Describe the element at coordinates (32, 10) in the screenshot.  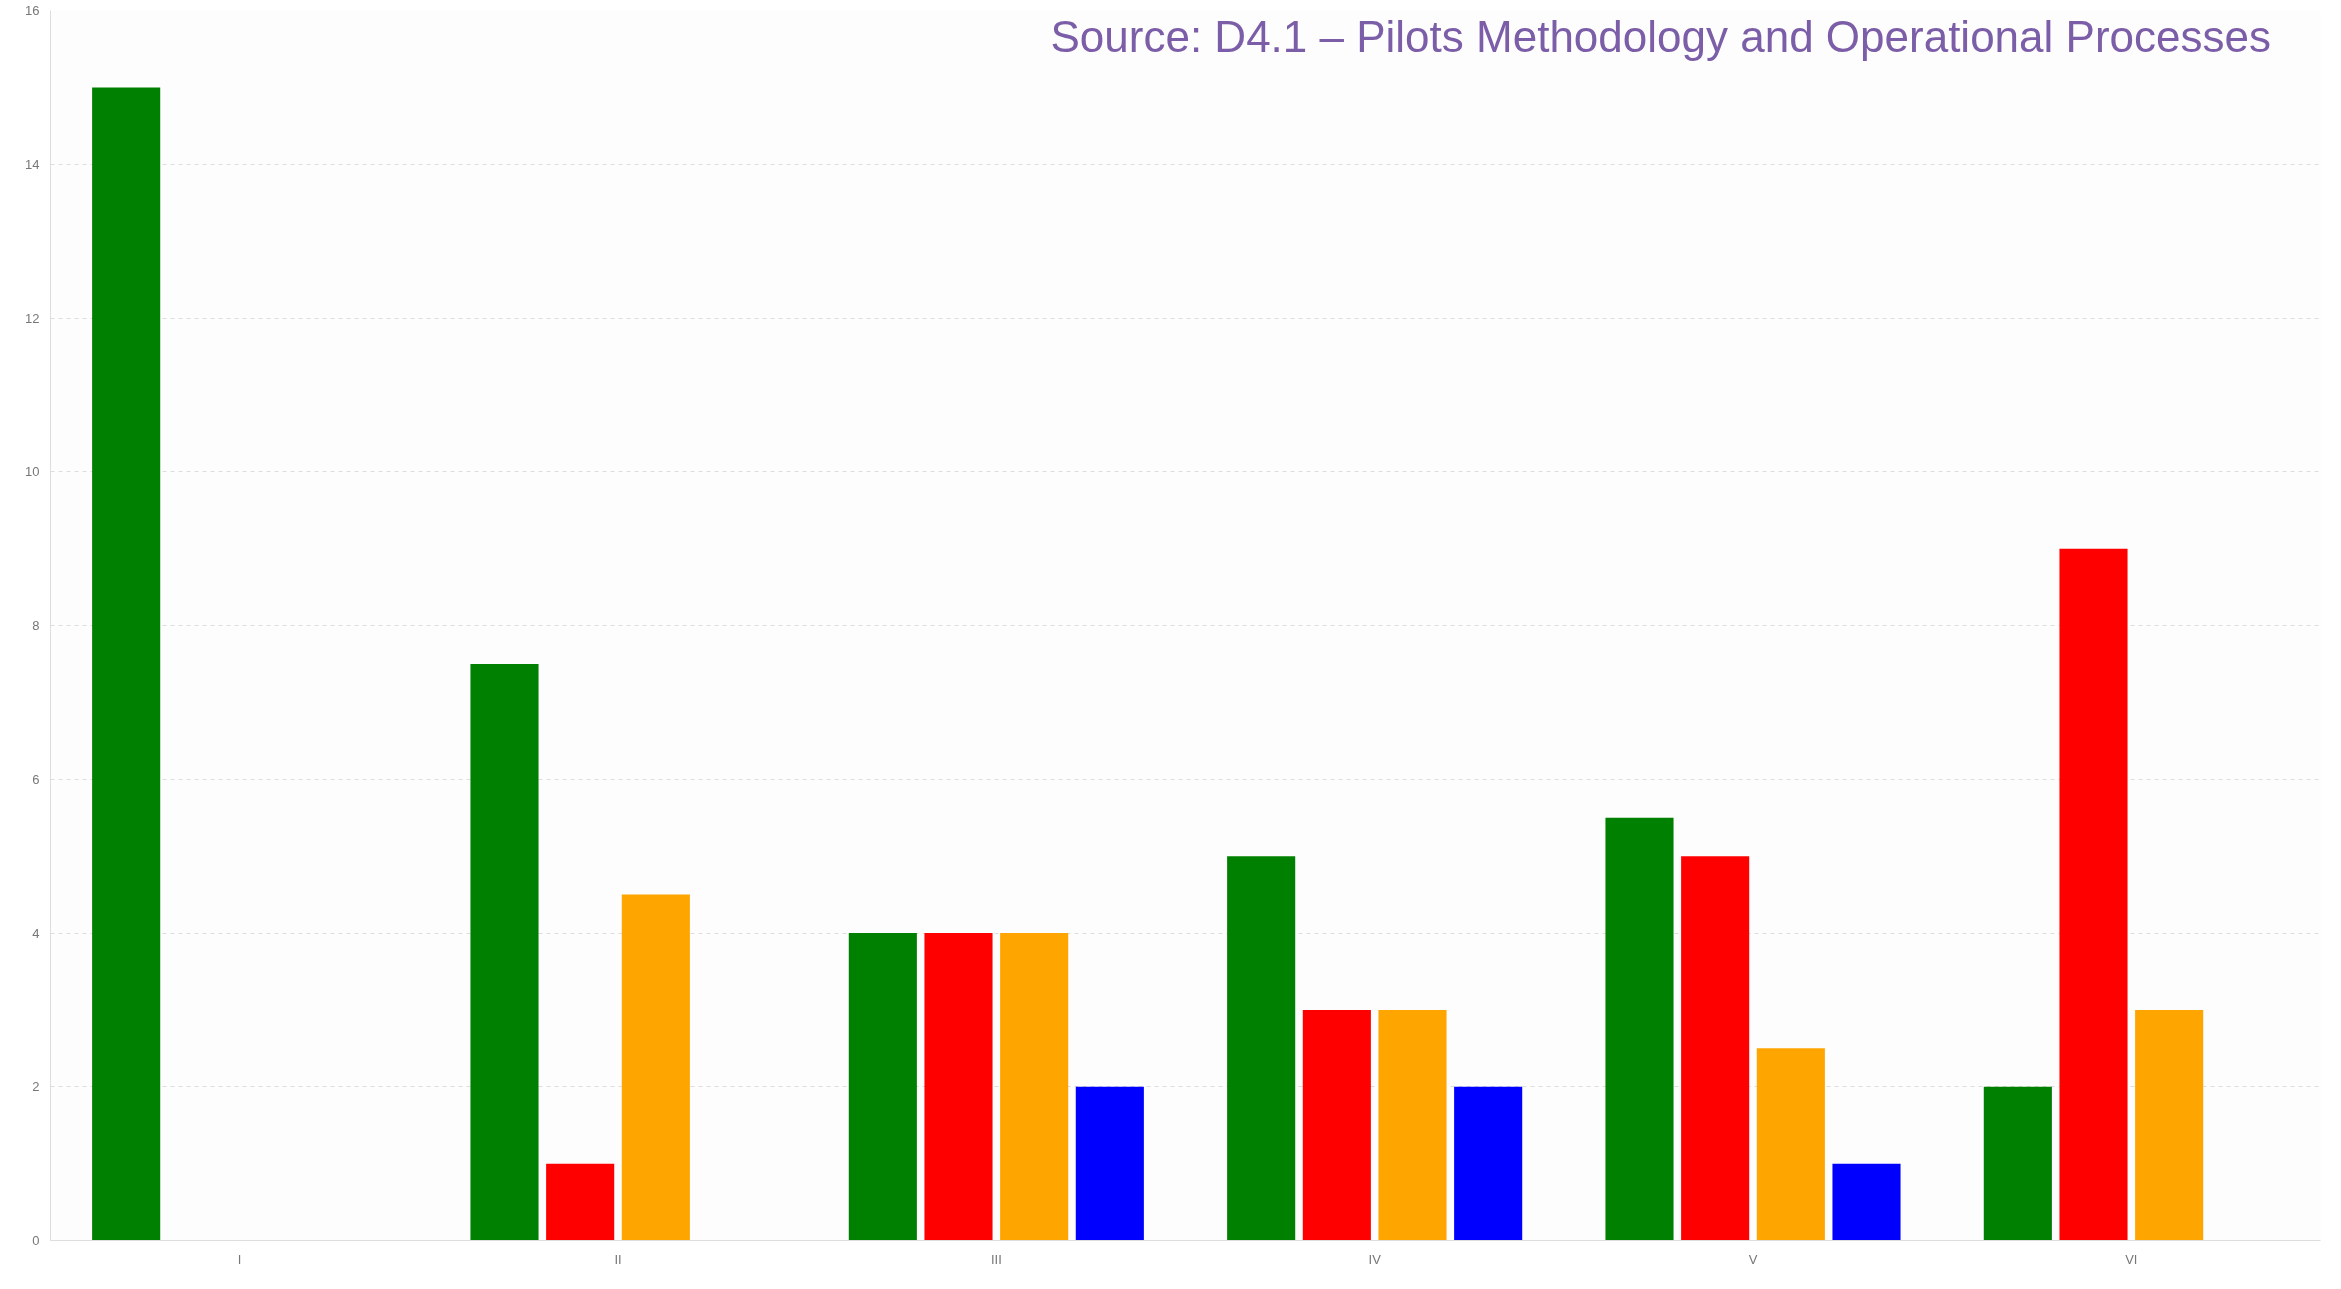
I see `y-tick-label: 16` at that location.